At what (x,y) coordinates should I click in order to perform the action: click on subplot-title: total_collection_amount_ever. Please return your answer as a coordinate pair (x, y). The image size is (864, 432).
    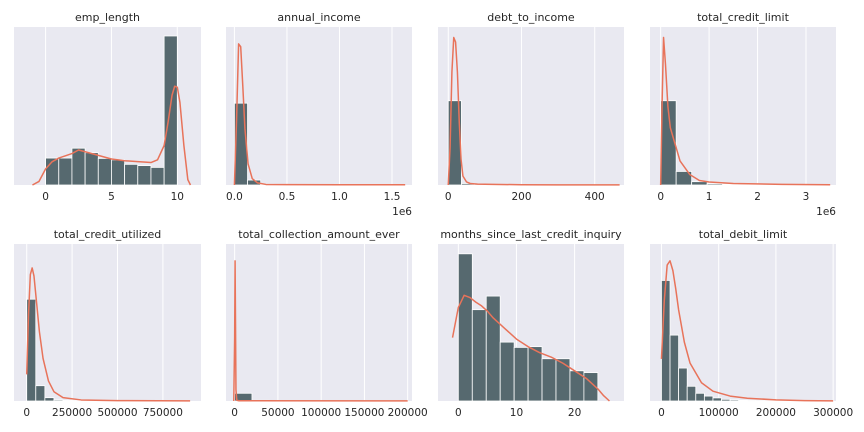
    Looking at the image, I should click on (319, 234).